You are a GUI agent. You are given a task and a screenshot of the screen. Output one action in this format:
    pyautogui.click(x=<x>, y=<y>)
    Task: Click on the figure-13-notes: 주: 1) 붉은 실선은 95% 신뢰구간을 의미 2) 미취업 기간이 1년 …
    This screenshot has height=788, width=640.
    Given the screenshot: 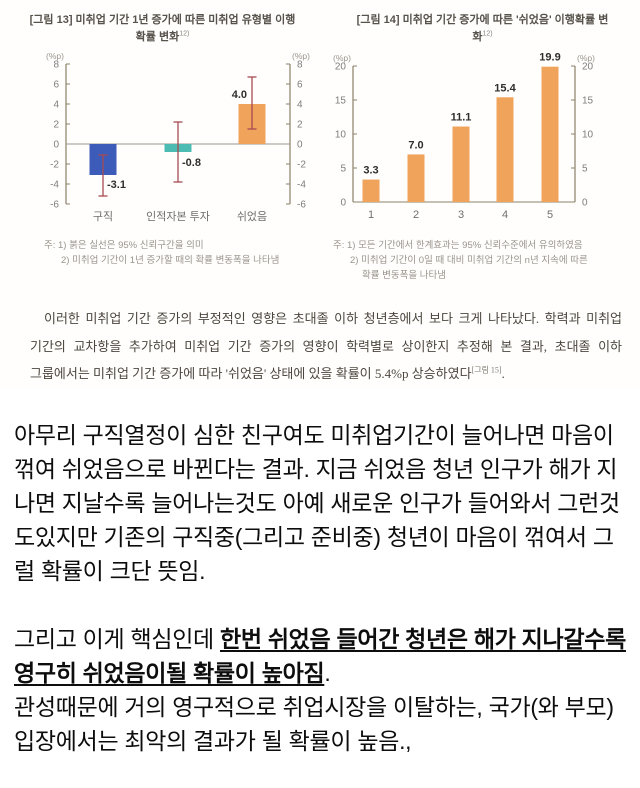 What is the action you would take?
    pyautogui.click(x=184, y=253)
    